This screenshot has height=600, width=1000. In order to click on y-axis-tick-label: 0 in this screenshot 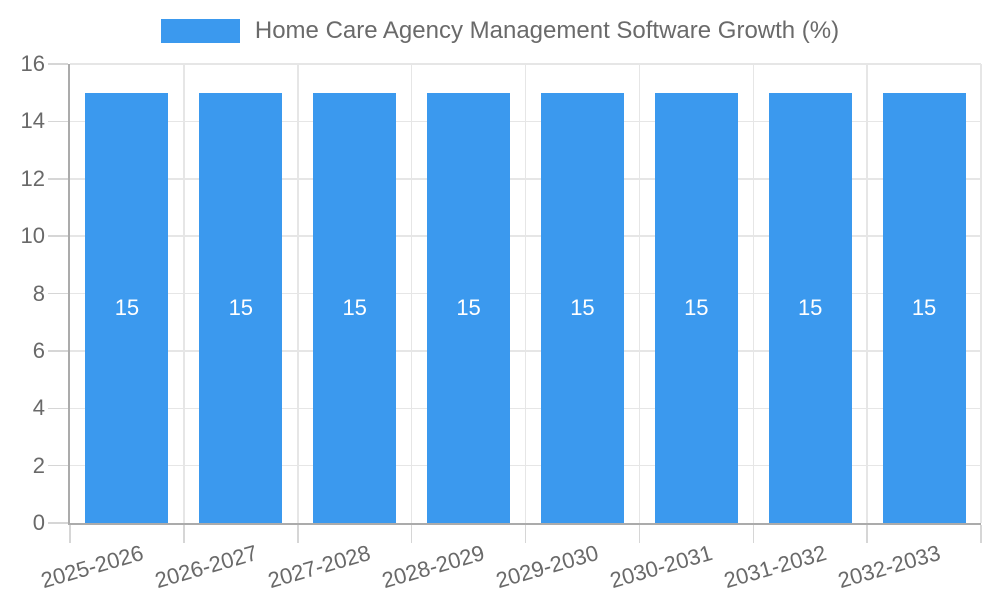, I will do `click(38, 522)`.